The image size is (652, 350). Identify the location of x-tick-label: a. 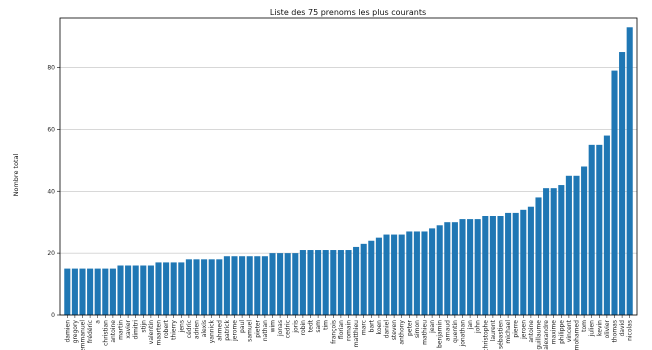
(98, 322).